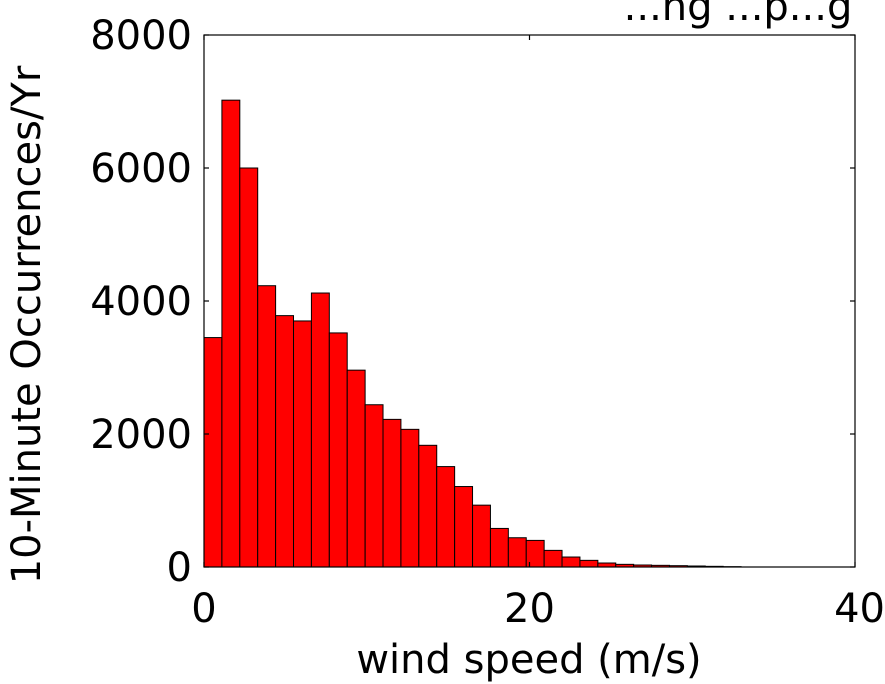 The height and width of the screenshot is (684, 885). I want to click on chart-title: ...ng ...p...g, so click(738, 15).